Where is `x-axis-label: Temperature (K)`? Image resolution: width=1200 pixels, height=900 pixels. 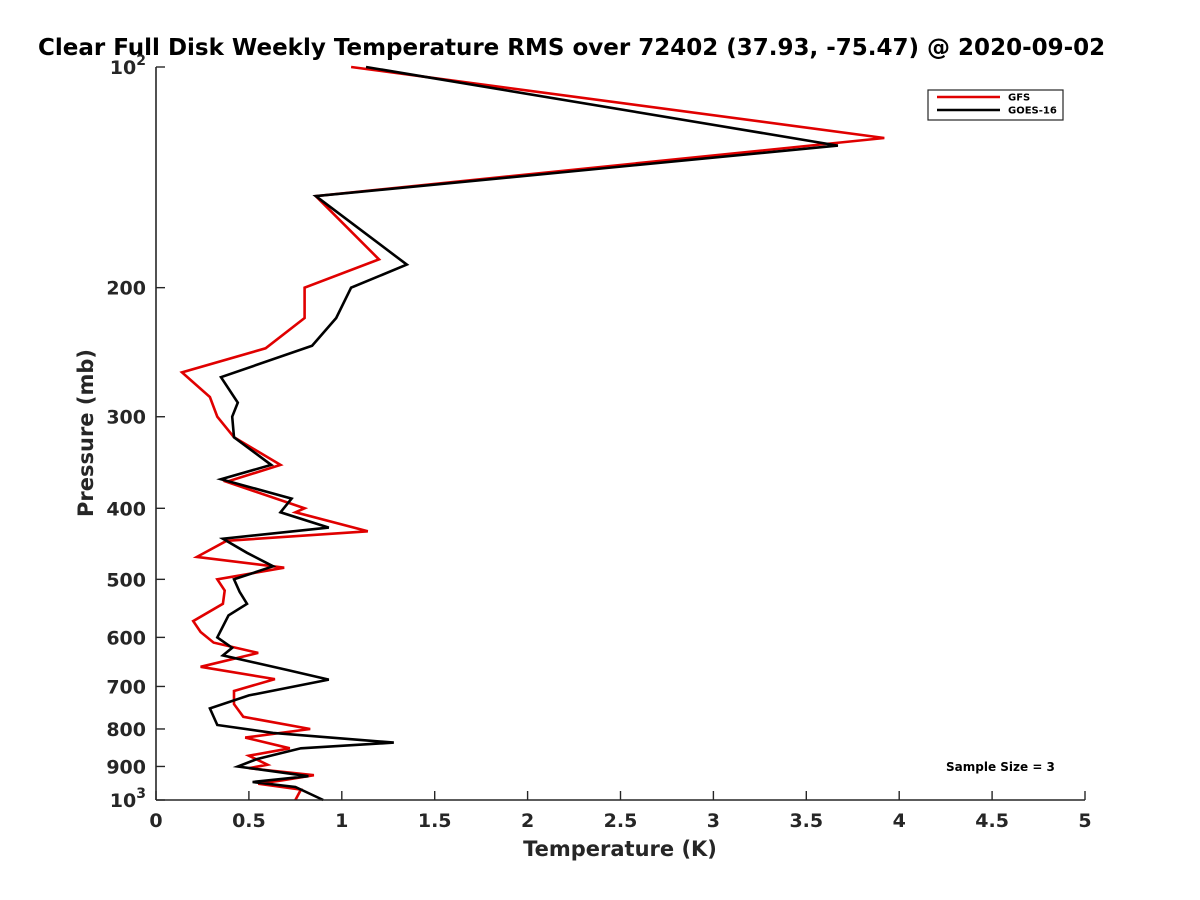
x-axis-label: Temperature (K) is located at coordinates (620, 849).